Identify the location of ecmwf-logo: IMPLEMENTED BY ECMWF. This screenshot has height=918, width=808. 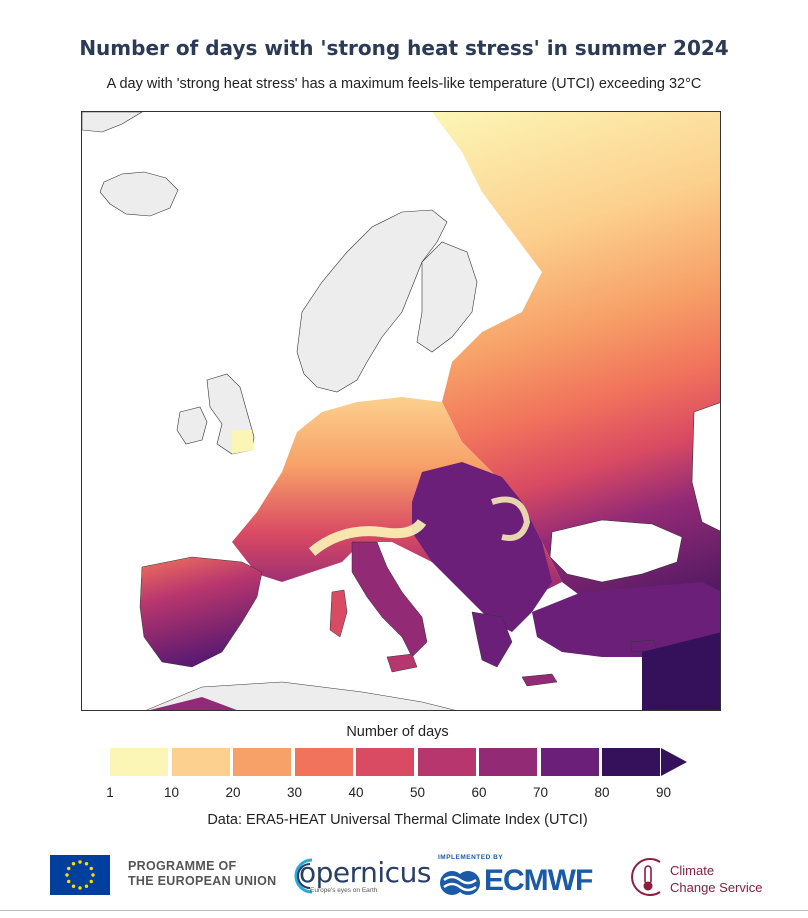
(521, 876).